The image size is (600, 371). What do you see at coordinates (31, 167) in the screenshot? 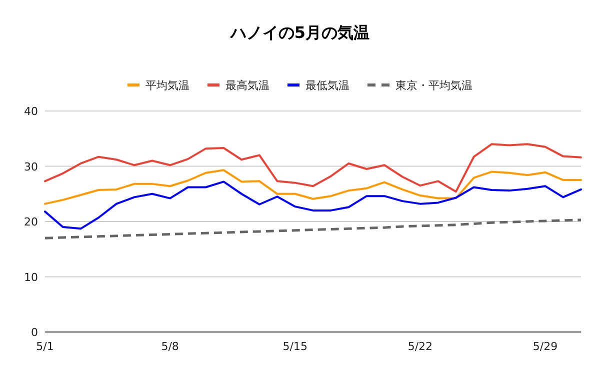
I see `y-tick-label: 30` at bounding box center [31, 167].